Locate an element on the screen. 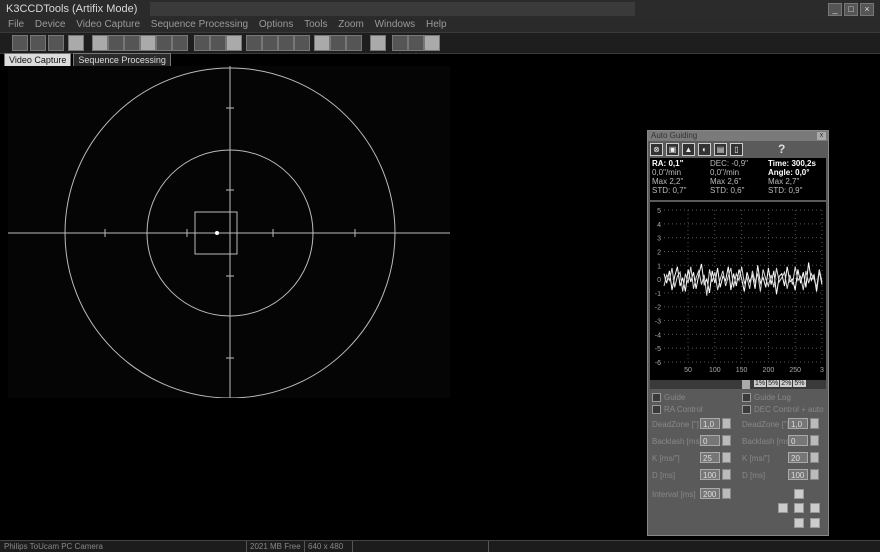  maximize-icon: □ is located at coordinates (851, 9).